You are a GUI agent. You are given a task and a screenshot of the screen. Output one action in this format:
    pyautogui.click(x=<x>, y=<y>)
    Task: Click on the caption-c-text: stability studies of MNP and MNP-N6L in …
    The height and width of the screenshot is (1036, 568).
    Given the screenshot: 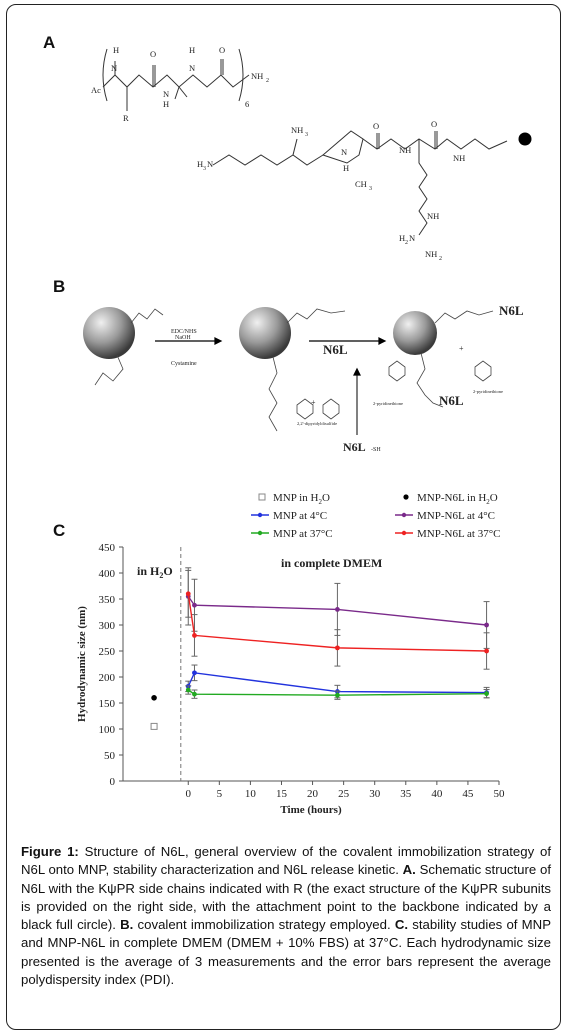 What is the action you would take?
    pyautogui.click(x=286, y=952)
    